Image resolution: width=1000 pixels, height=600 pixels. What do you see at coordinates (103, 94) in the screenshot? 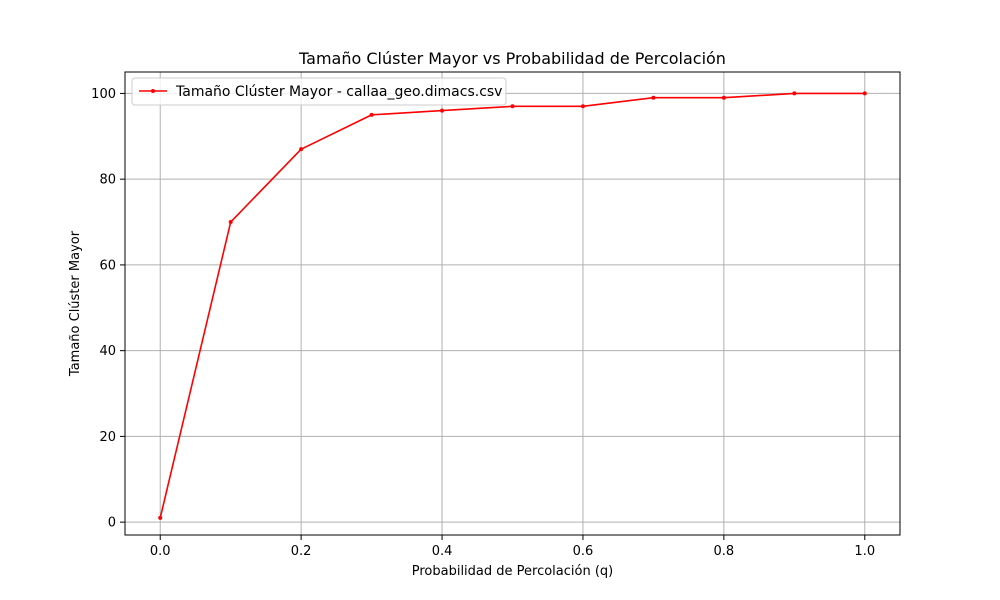
I see `y-tick-label: 100` at bounding box center [103, 94].